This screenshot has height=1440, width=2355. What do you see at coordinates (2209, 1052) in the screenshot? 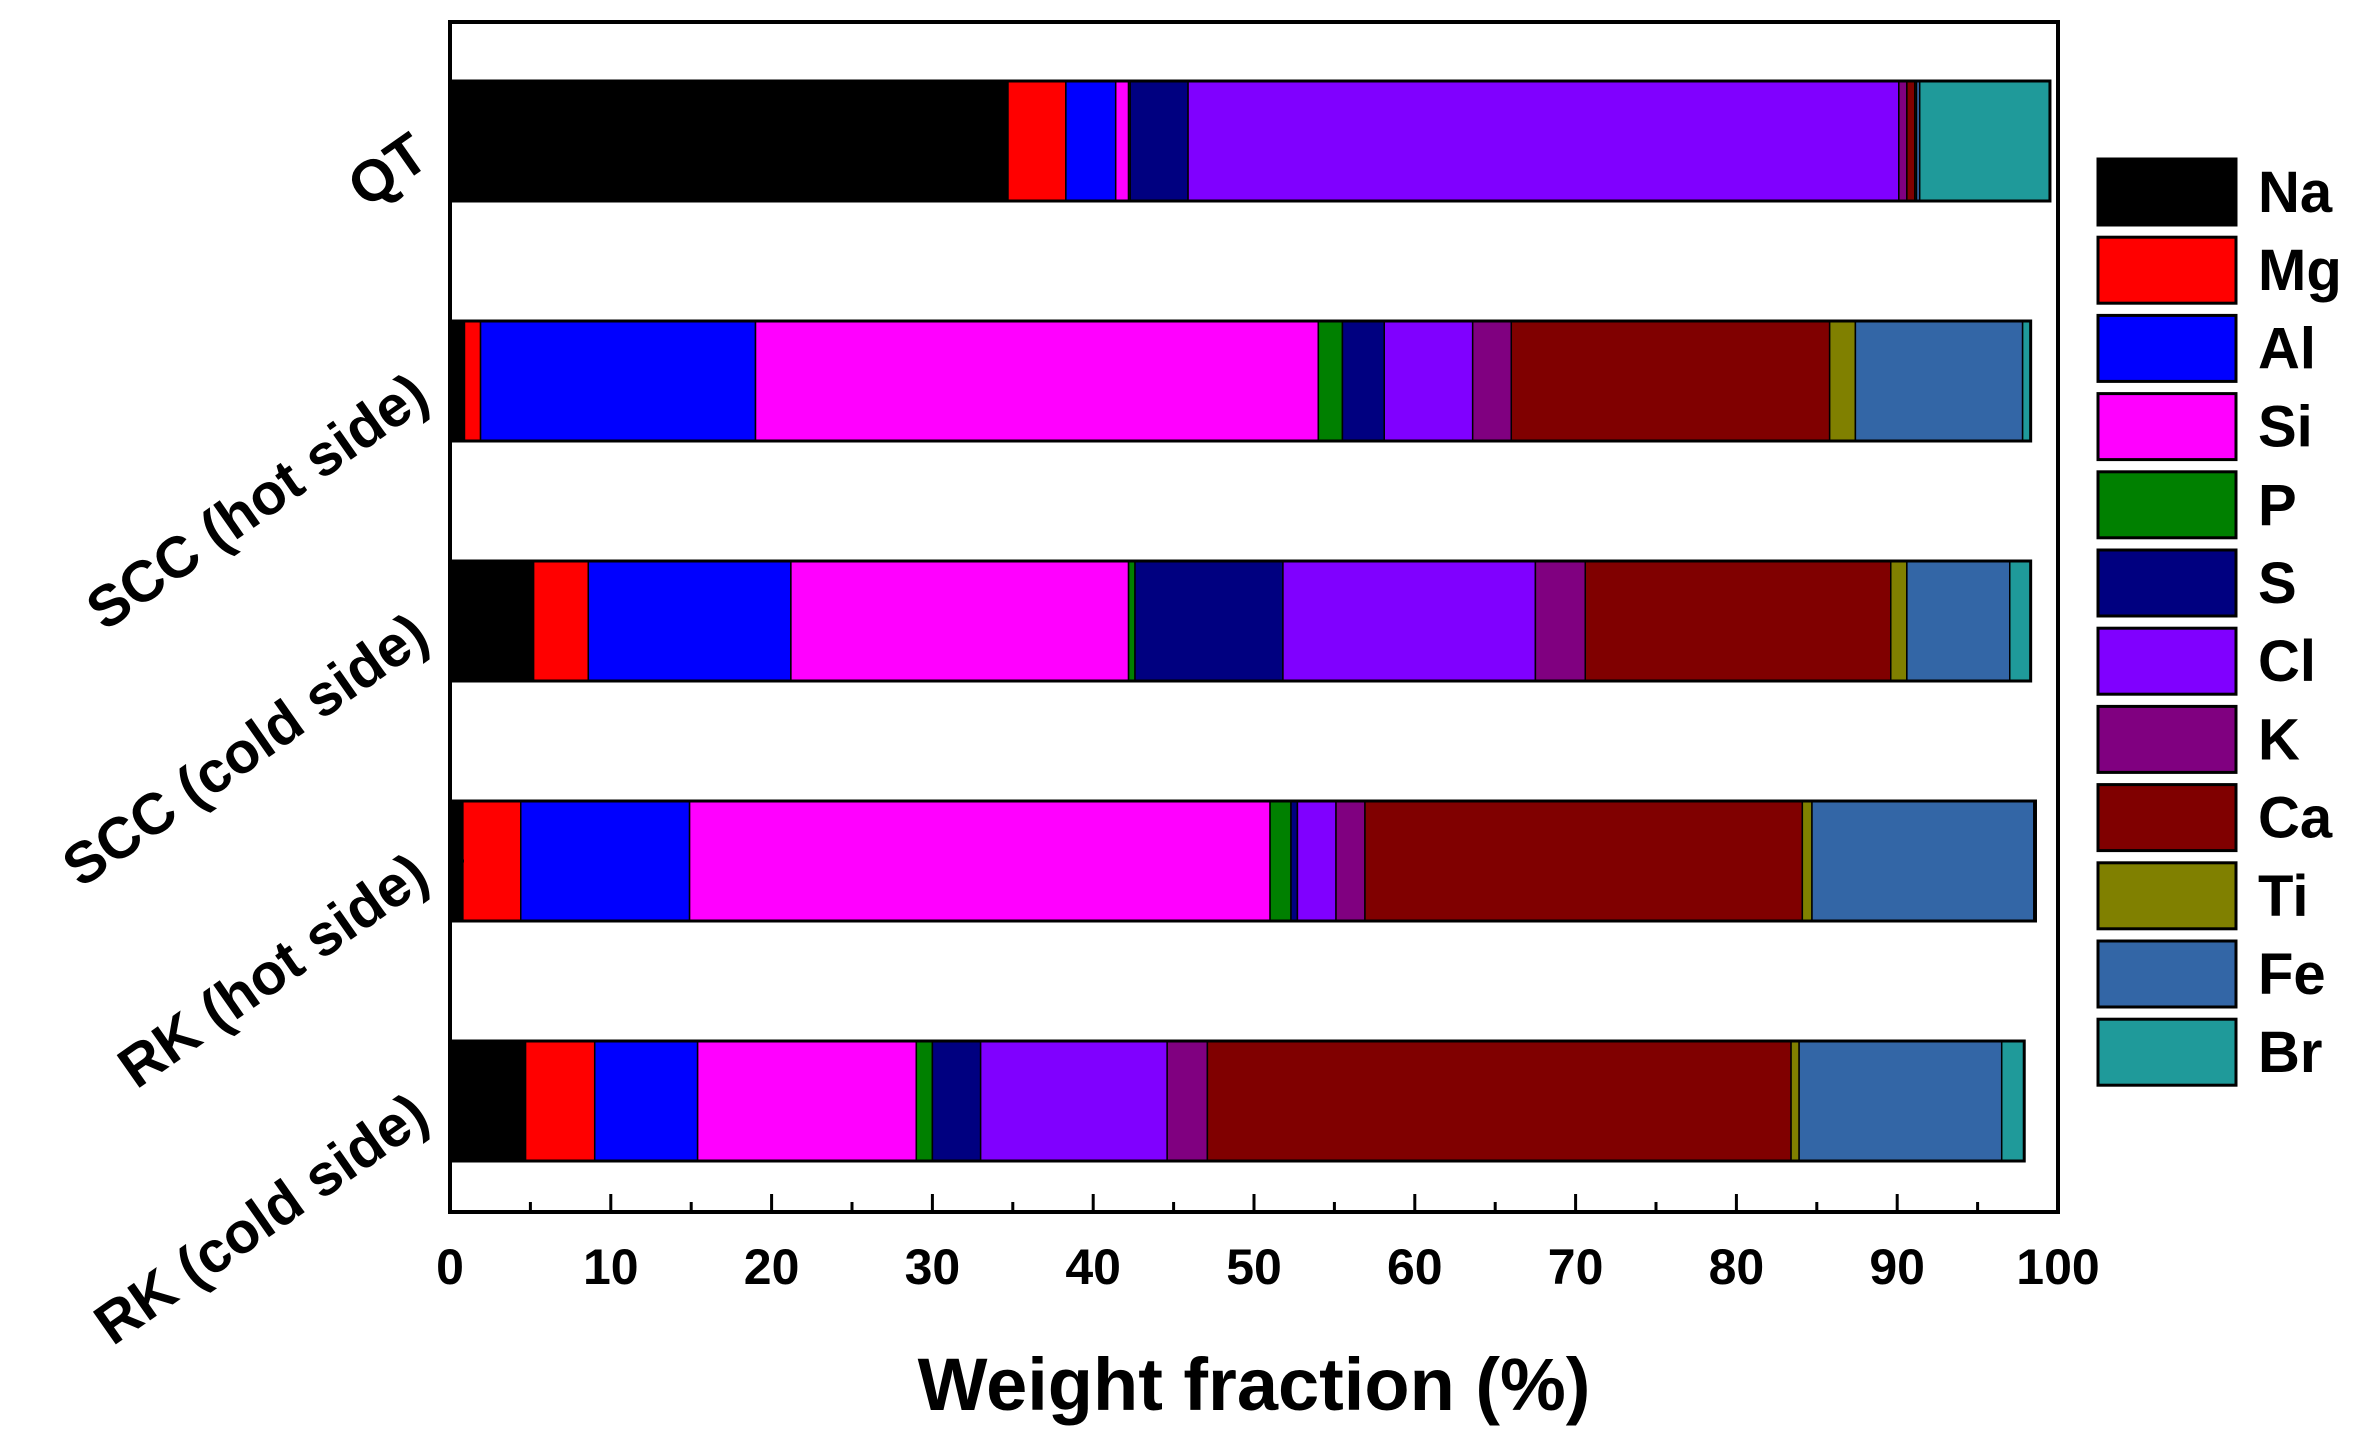
I see `legend-item: Br` at bounding box center [2209, 1052].